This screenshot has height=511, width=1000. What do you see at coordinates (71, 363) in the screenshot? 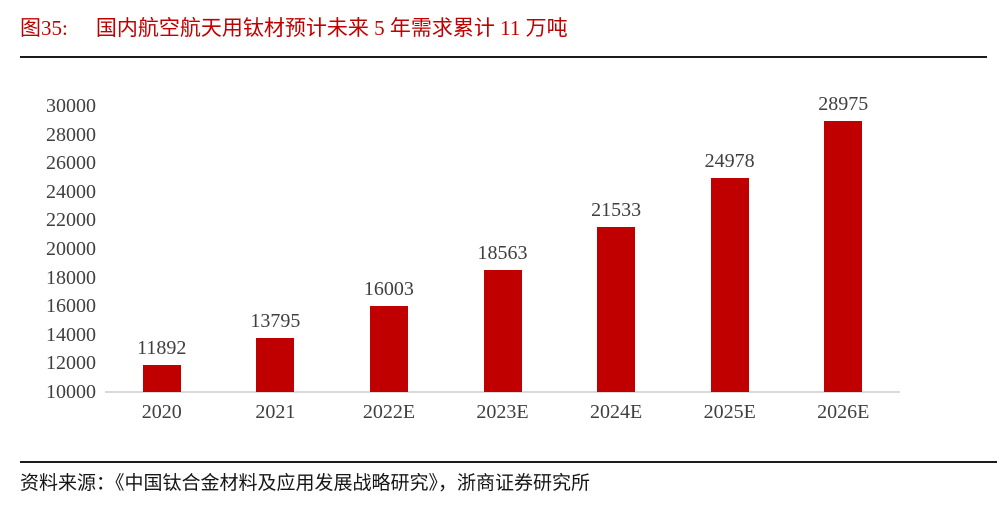
I see `y-axis-tick-label: 12000` at bounding box center [71, 363].